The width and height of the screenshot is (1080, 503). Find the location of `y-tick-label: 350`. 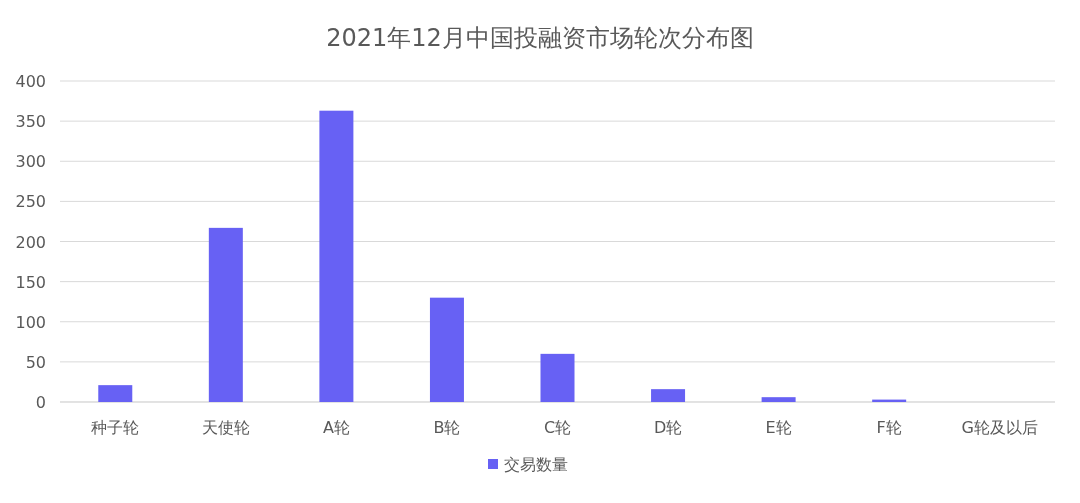

y-tick-label: 350 is located at coordinates (30, 122).